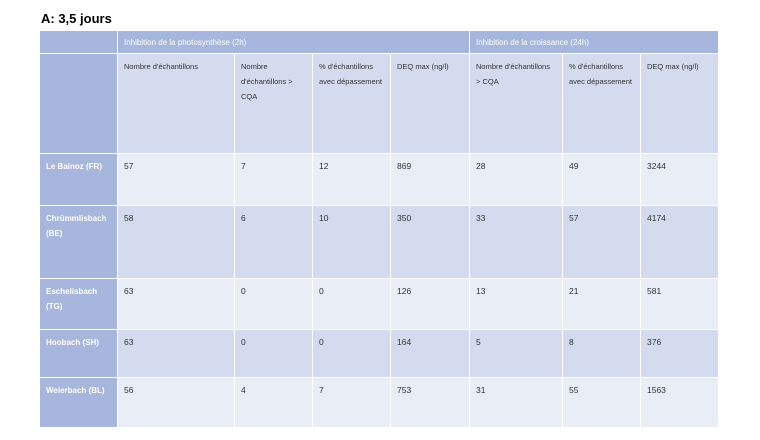 The width and height of the screenshot is (760, 440). Describe the element at coordinates (680, 180) in the screenshot. I see `table-cell: 3244` at that location.